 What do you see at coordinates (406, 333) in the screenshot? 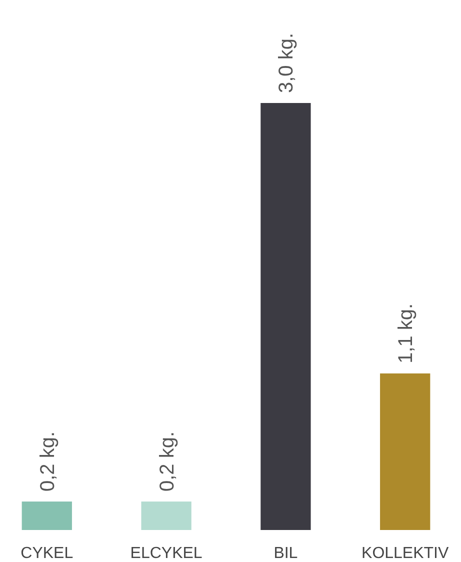
I see `data-label: 1,1 kg.` at bounding box center [406, 333].